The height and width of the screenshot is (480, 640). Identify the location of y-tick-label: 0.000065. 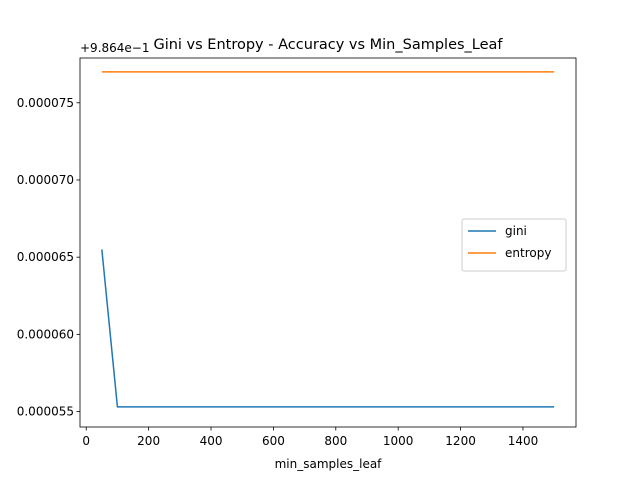
(45, 257).